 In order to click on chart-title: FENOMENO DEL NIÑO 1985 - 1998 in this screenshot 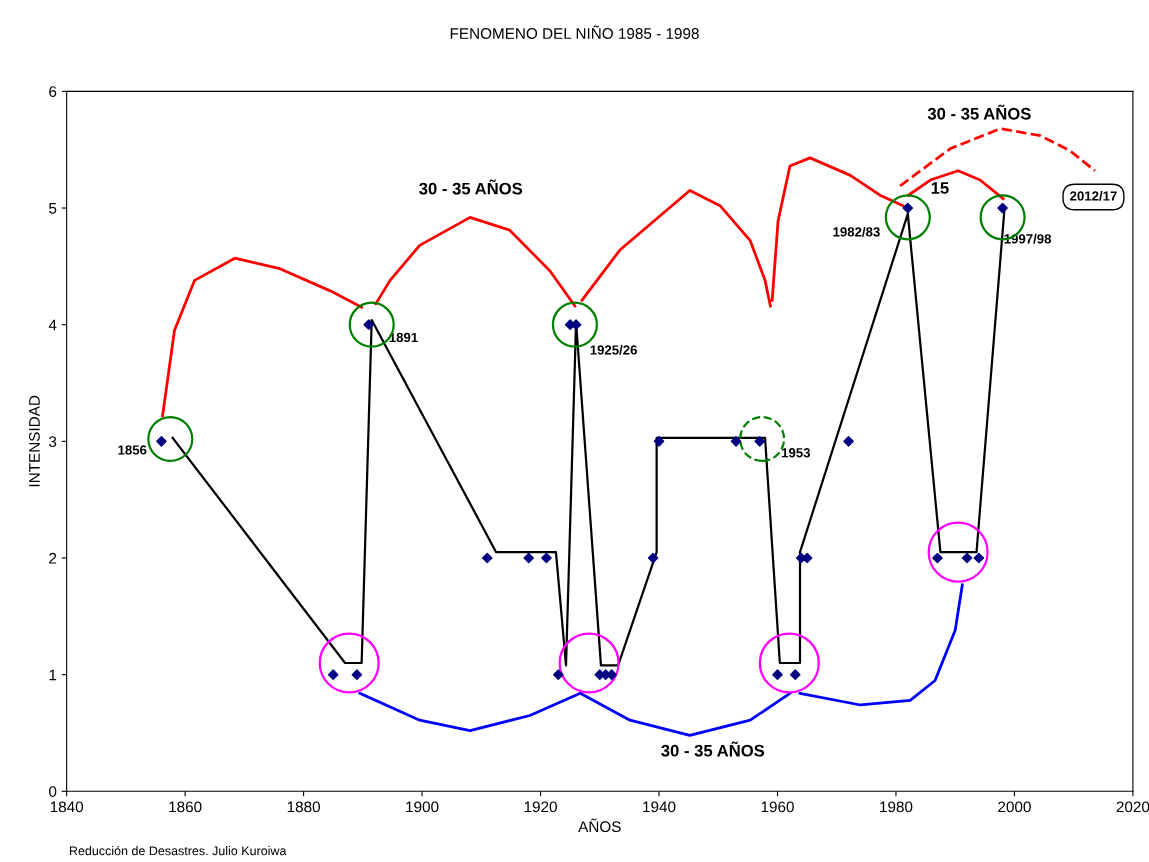, I will do `click(574, 32)`.